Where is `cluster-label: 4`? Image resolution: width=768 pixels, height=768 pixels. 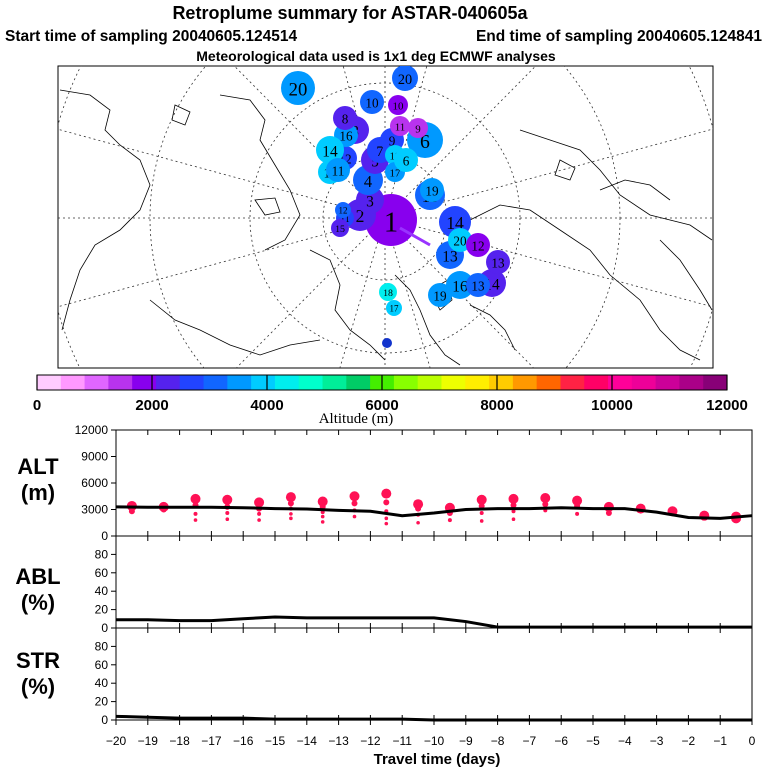 cluster-label: 4 is located at coordinates (368, 181).